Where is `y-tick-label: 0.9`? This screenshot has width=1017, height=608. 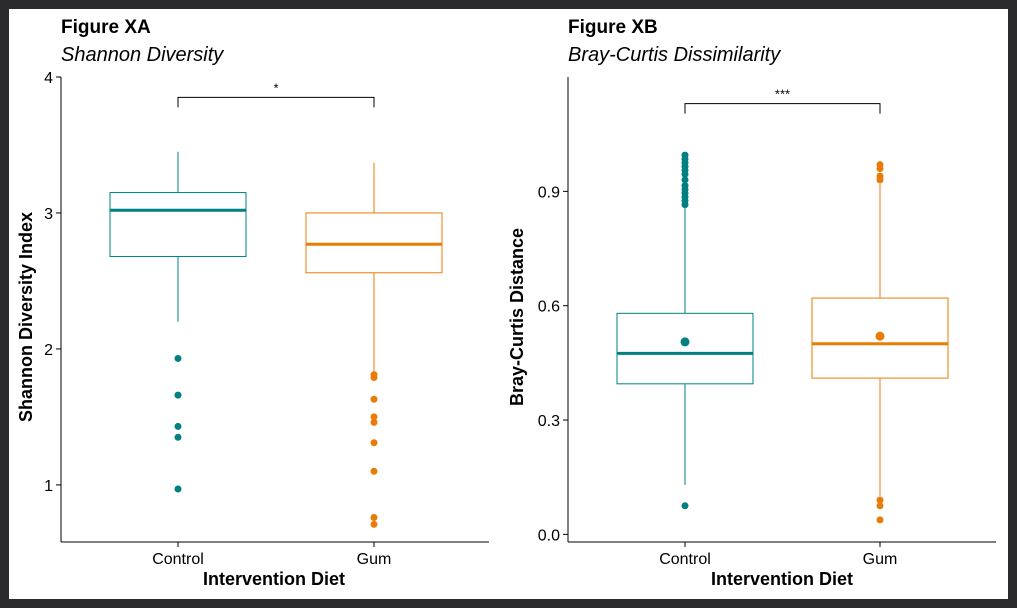 y-tick-label: 0.9 is located at coordinates (549, 192).